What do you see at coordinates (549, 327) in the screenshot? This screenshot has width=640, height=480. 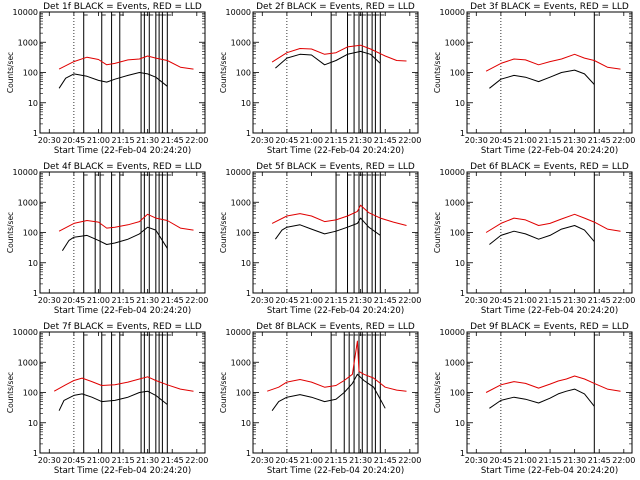 I see `panel-title: Det 9f BLACK = Events, RED = LLD` at bounding box center [549, 327].